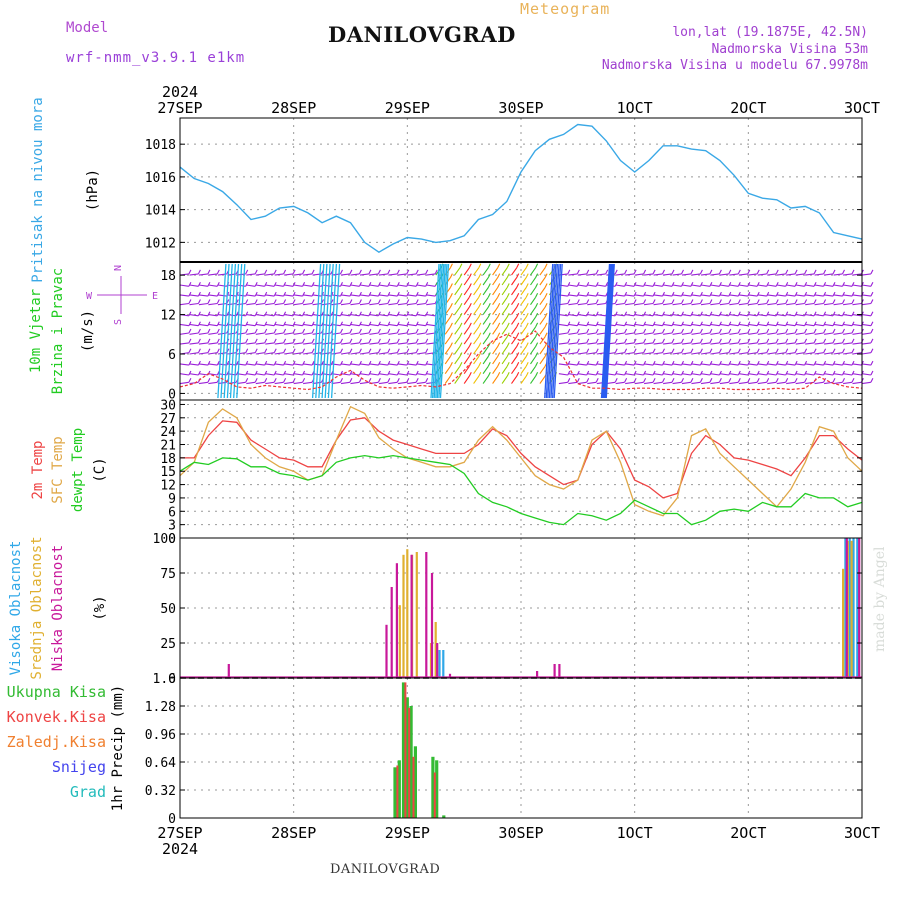  I want to click on y-tick-label: 75, so click(168, 574).